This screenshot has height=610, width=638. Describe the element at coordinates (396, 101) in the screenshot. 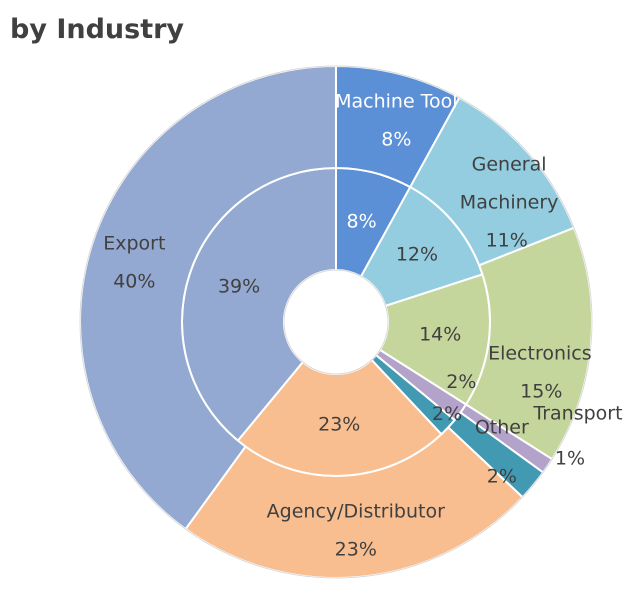

I see `outer-category-label-machine-tool: Machine Tool` at that location.